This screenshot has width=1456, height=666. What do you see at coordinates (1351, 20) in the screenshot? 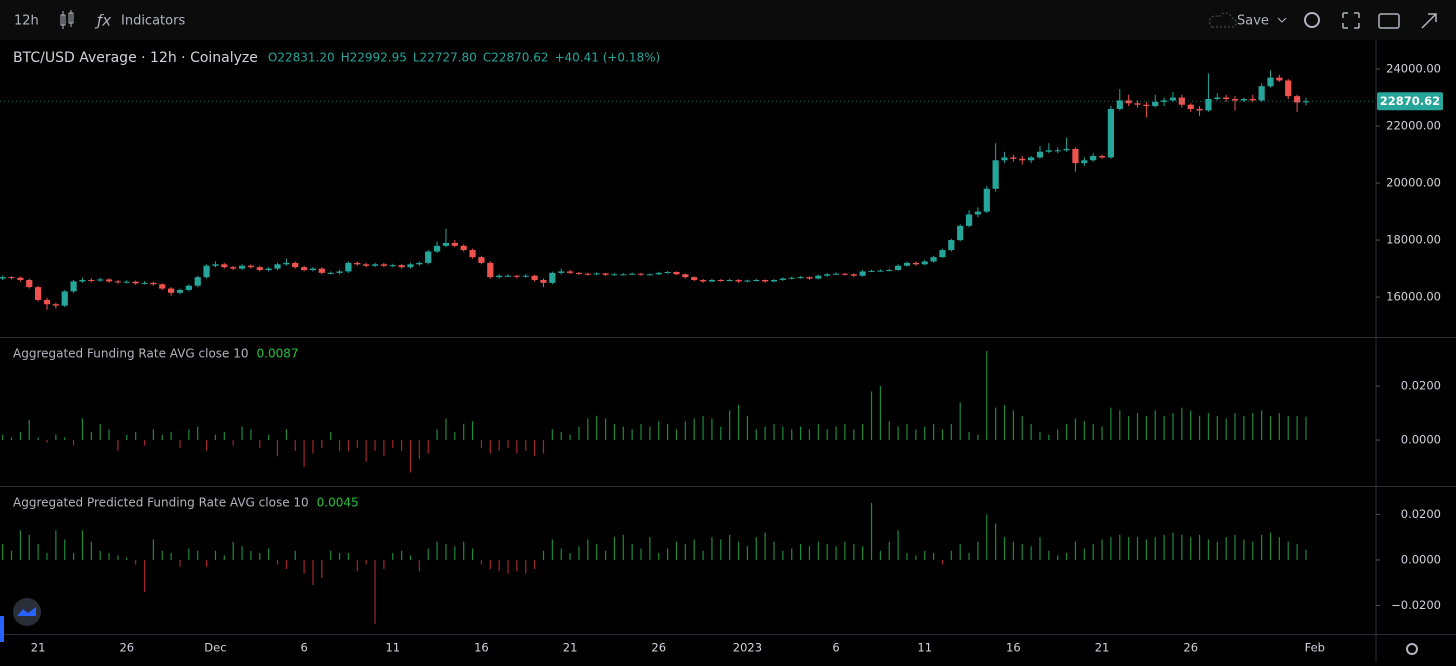
I see `fullscreen-icon` at bounding box center [1351, 20].